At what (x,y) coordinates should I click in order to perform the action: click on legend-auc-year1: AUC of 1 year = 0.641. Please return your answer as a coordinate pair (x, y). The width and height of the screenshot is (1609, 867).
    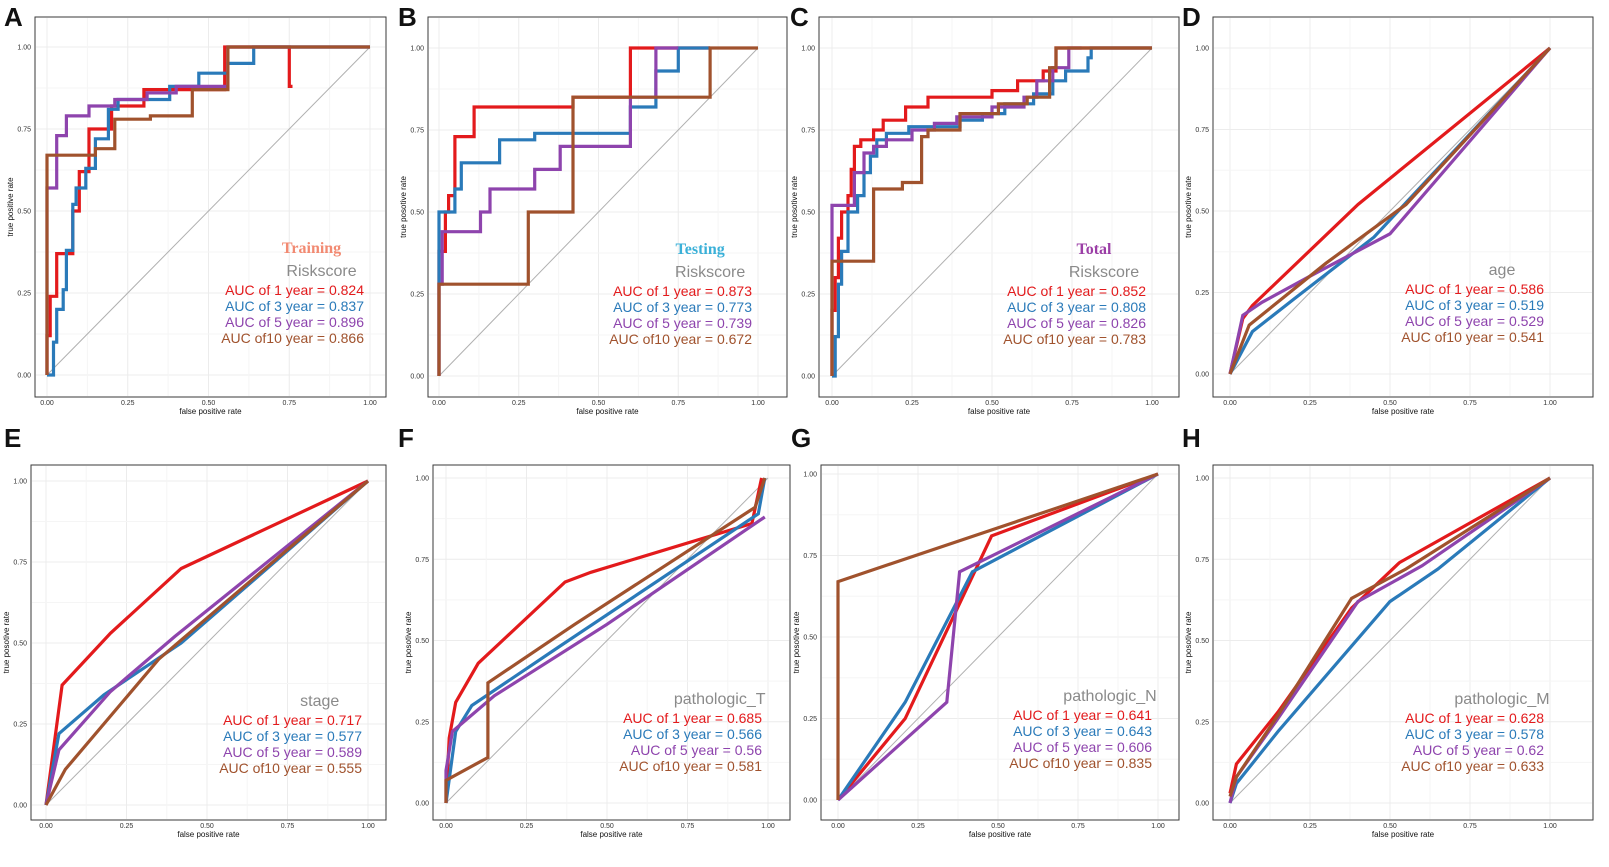
    Looking at the image, I should click on (1082, 715).